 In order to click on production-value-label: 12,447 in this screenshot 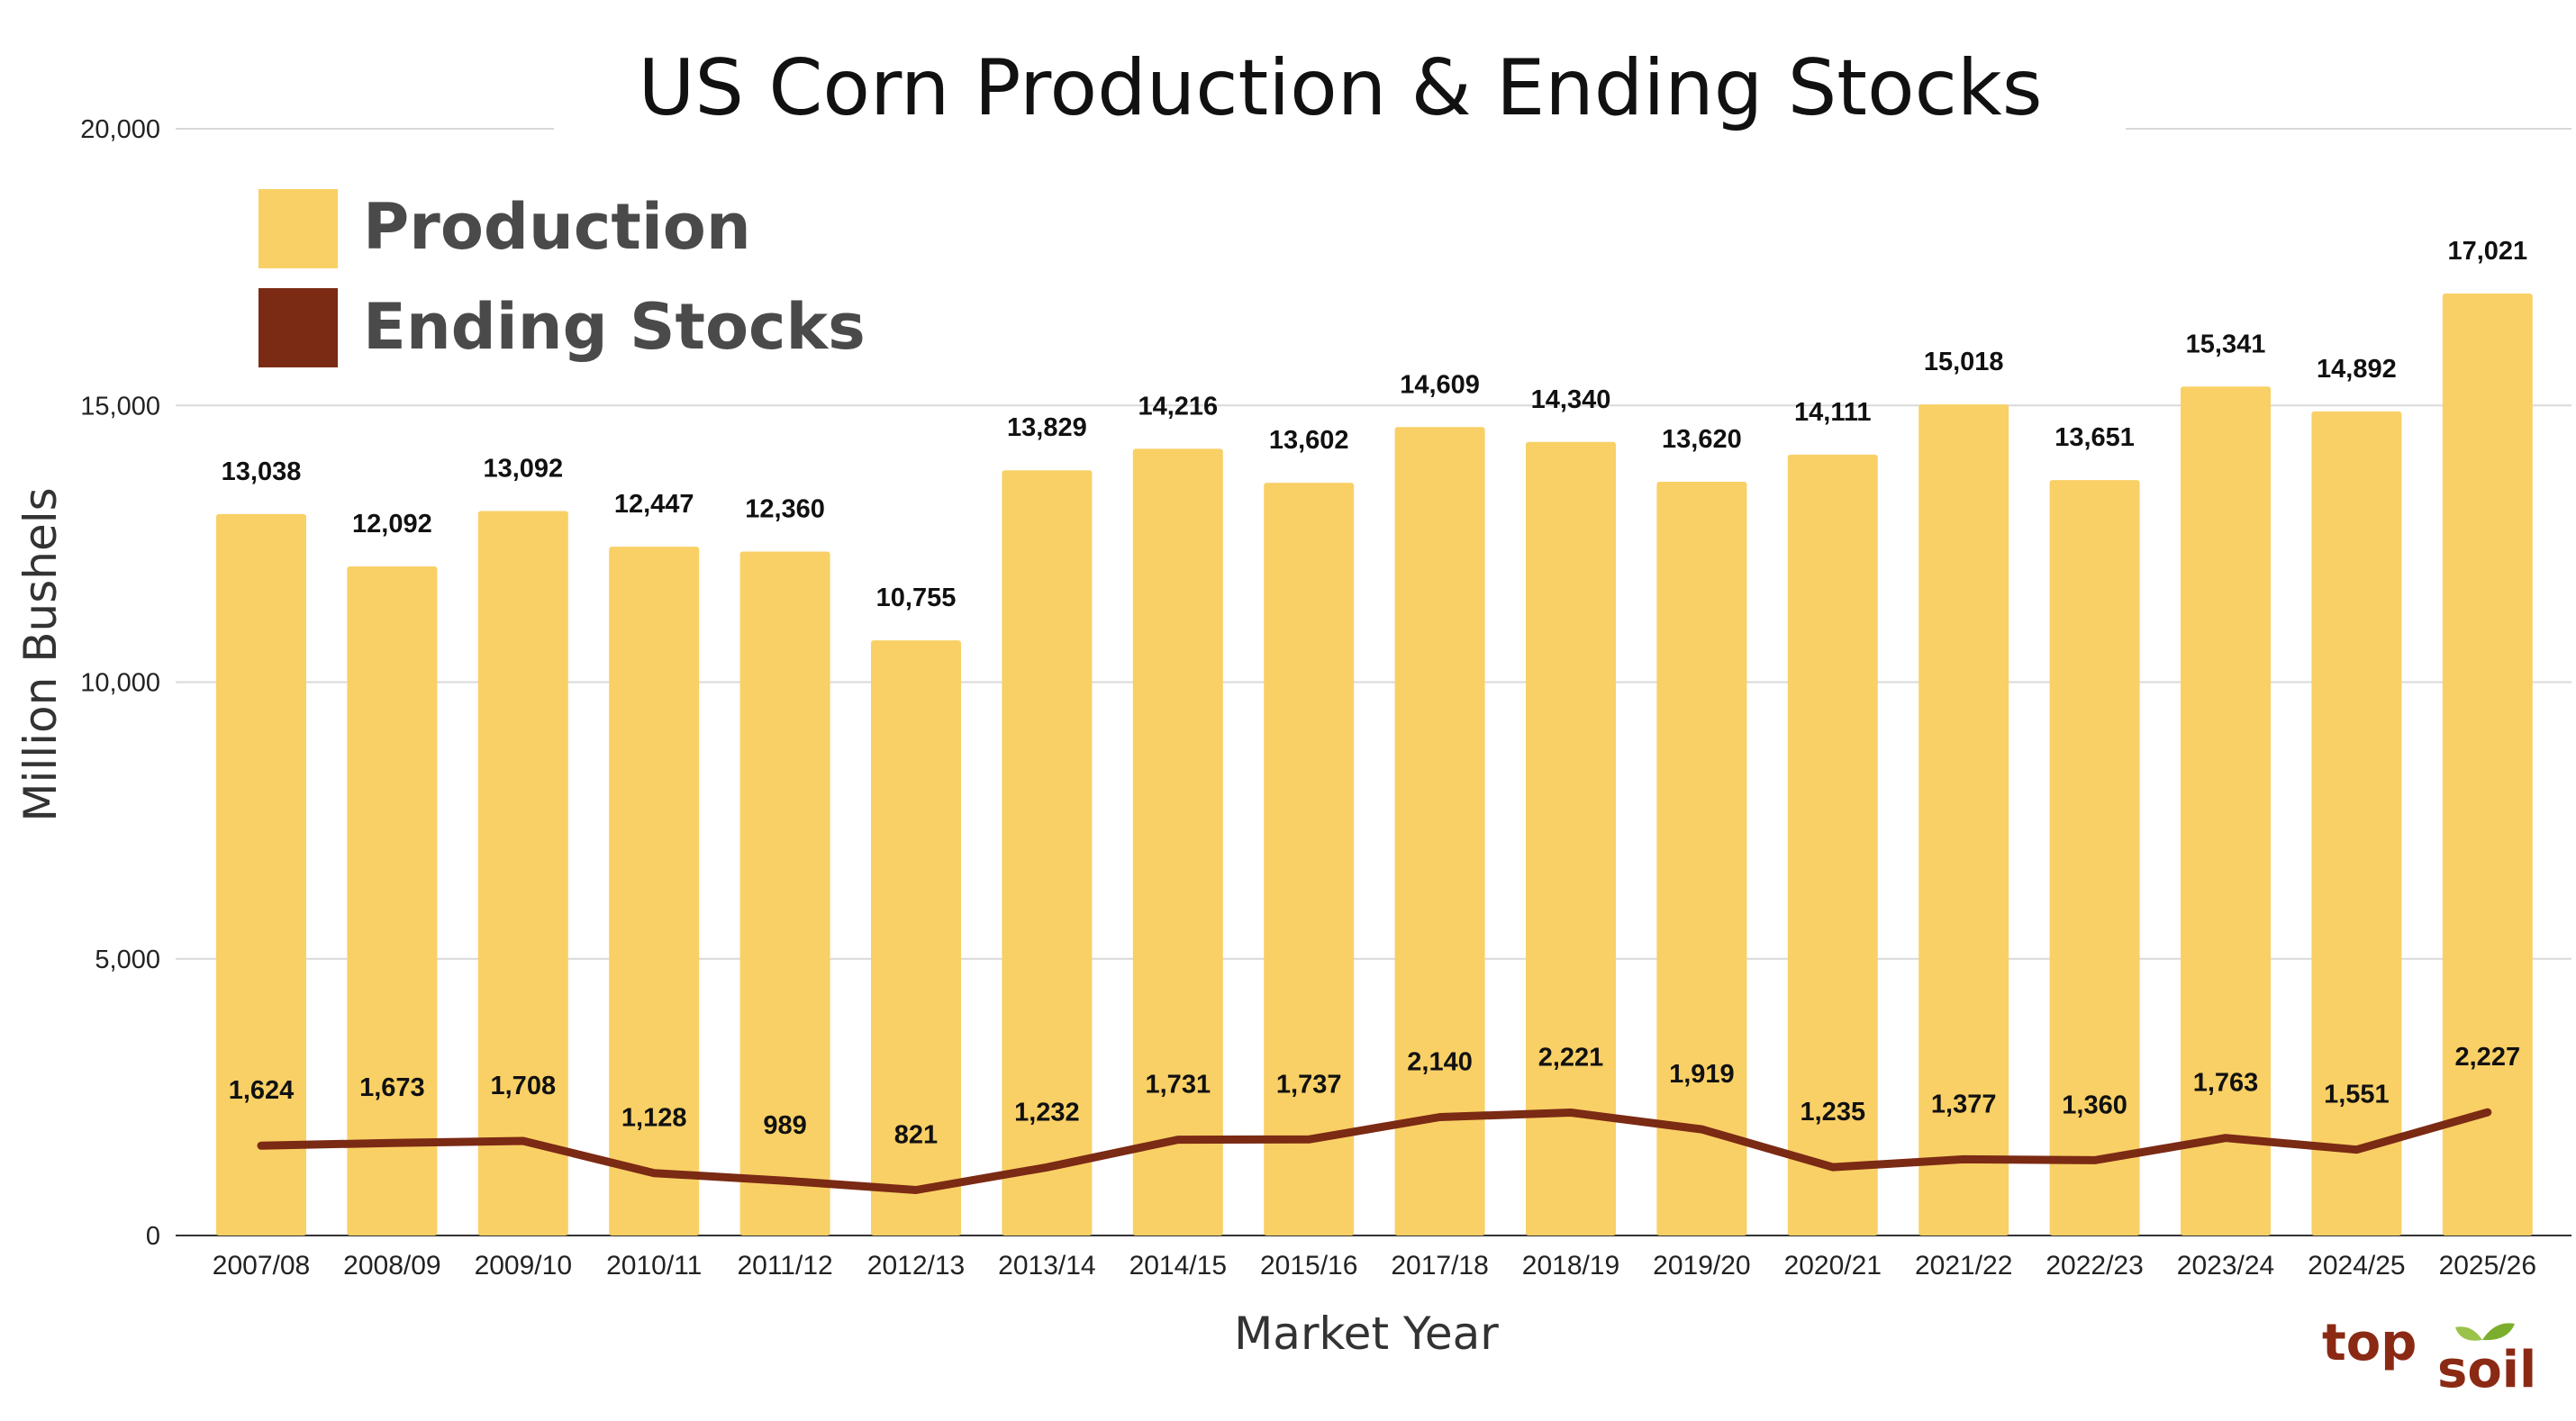, I will do `click(654, 504)`.